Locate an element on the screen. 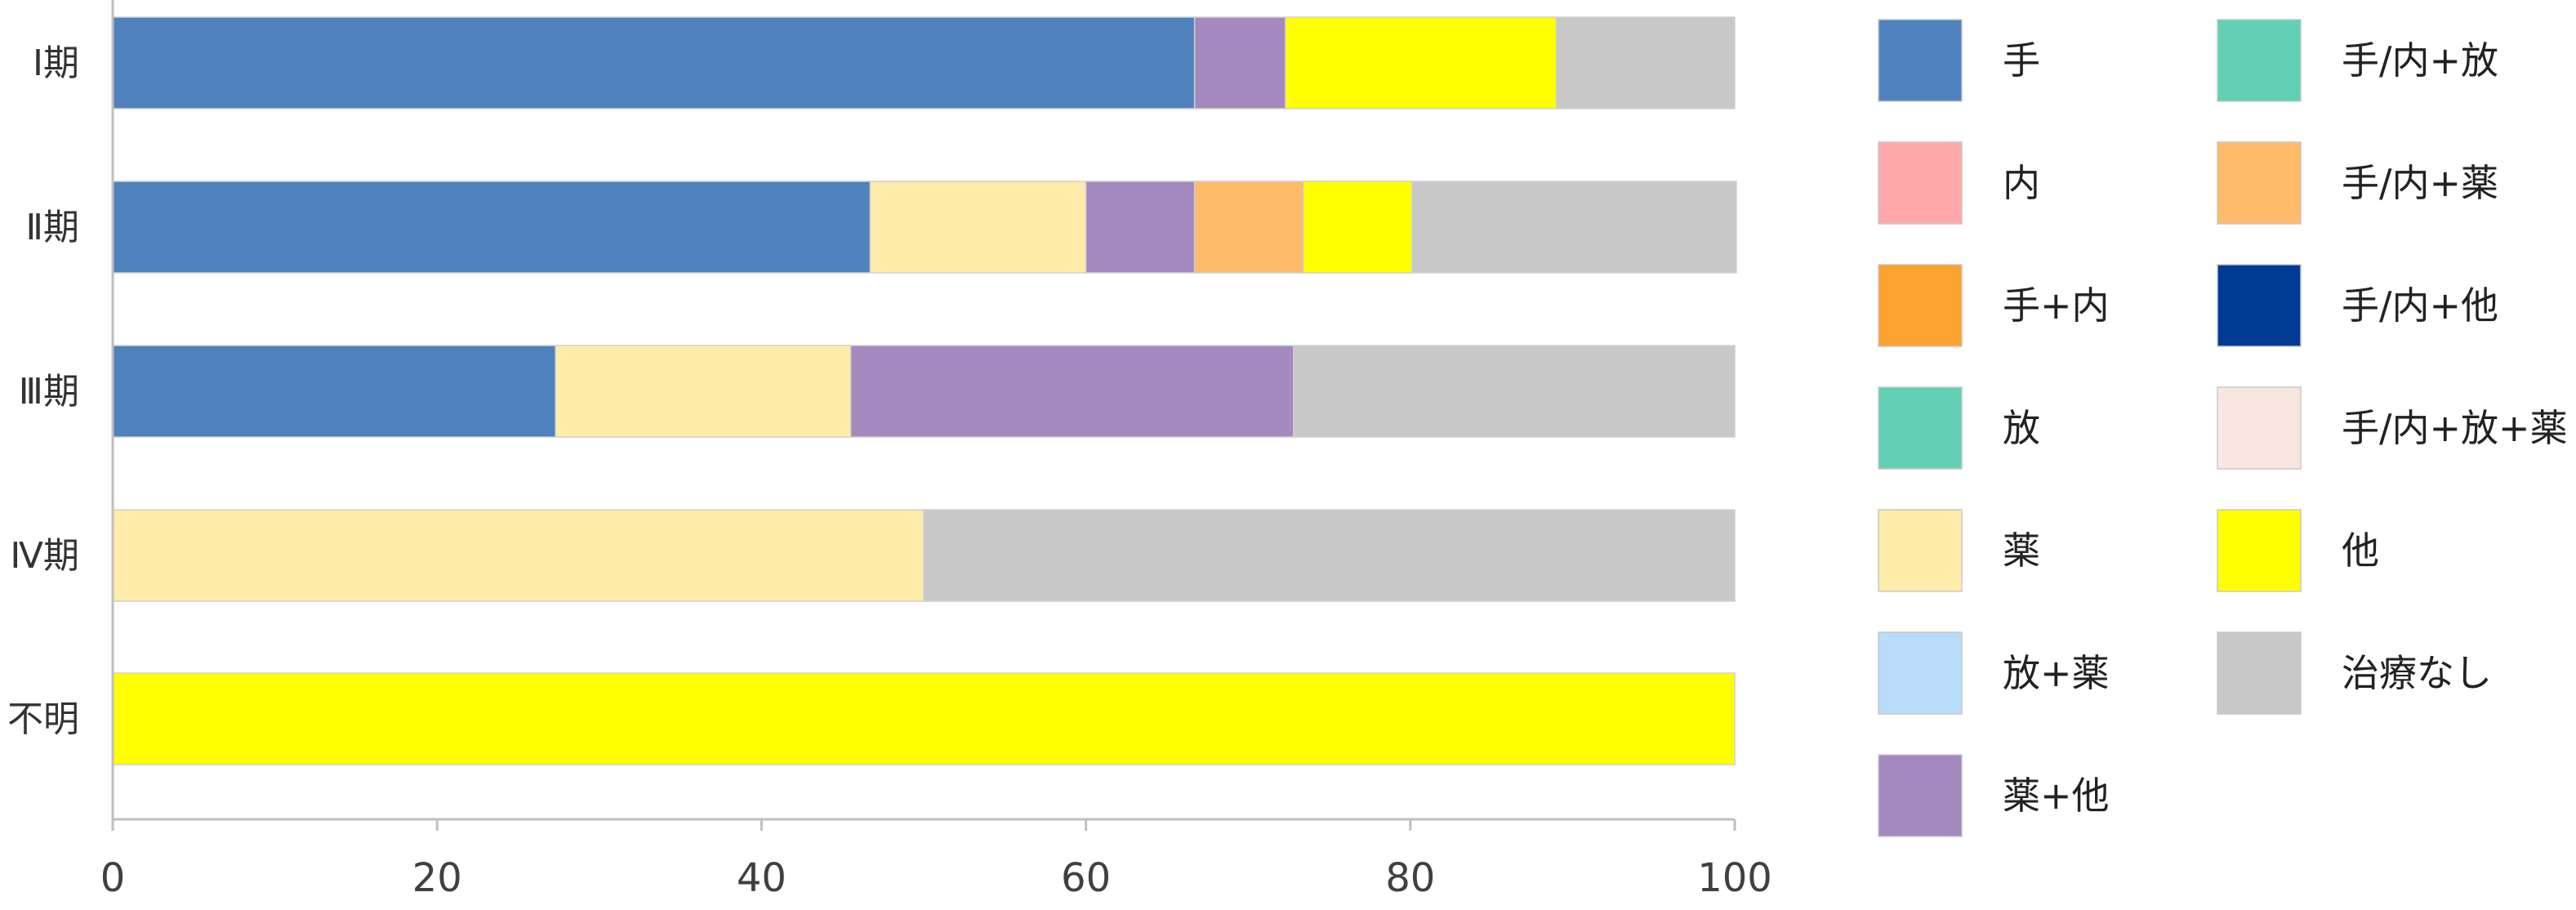 Image resolution: width=2576 pixels, height=910 pixels. category-label: Ⅰ期 is located at coordinates (56, 63).